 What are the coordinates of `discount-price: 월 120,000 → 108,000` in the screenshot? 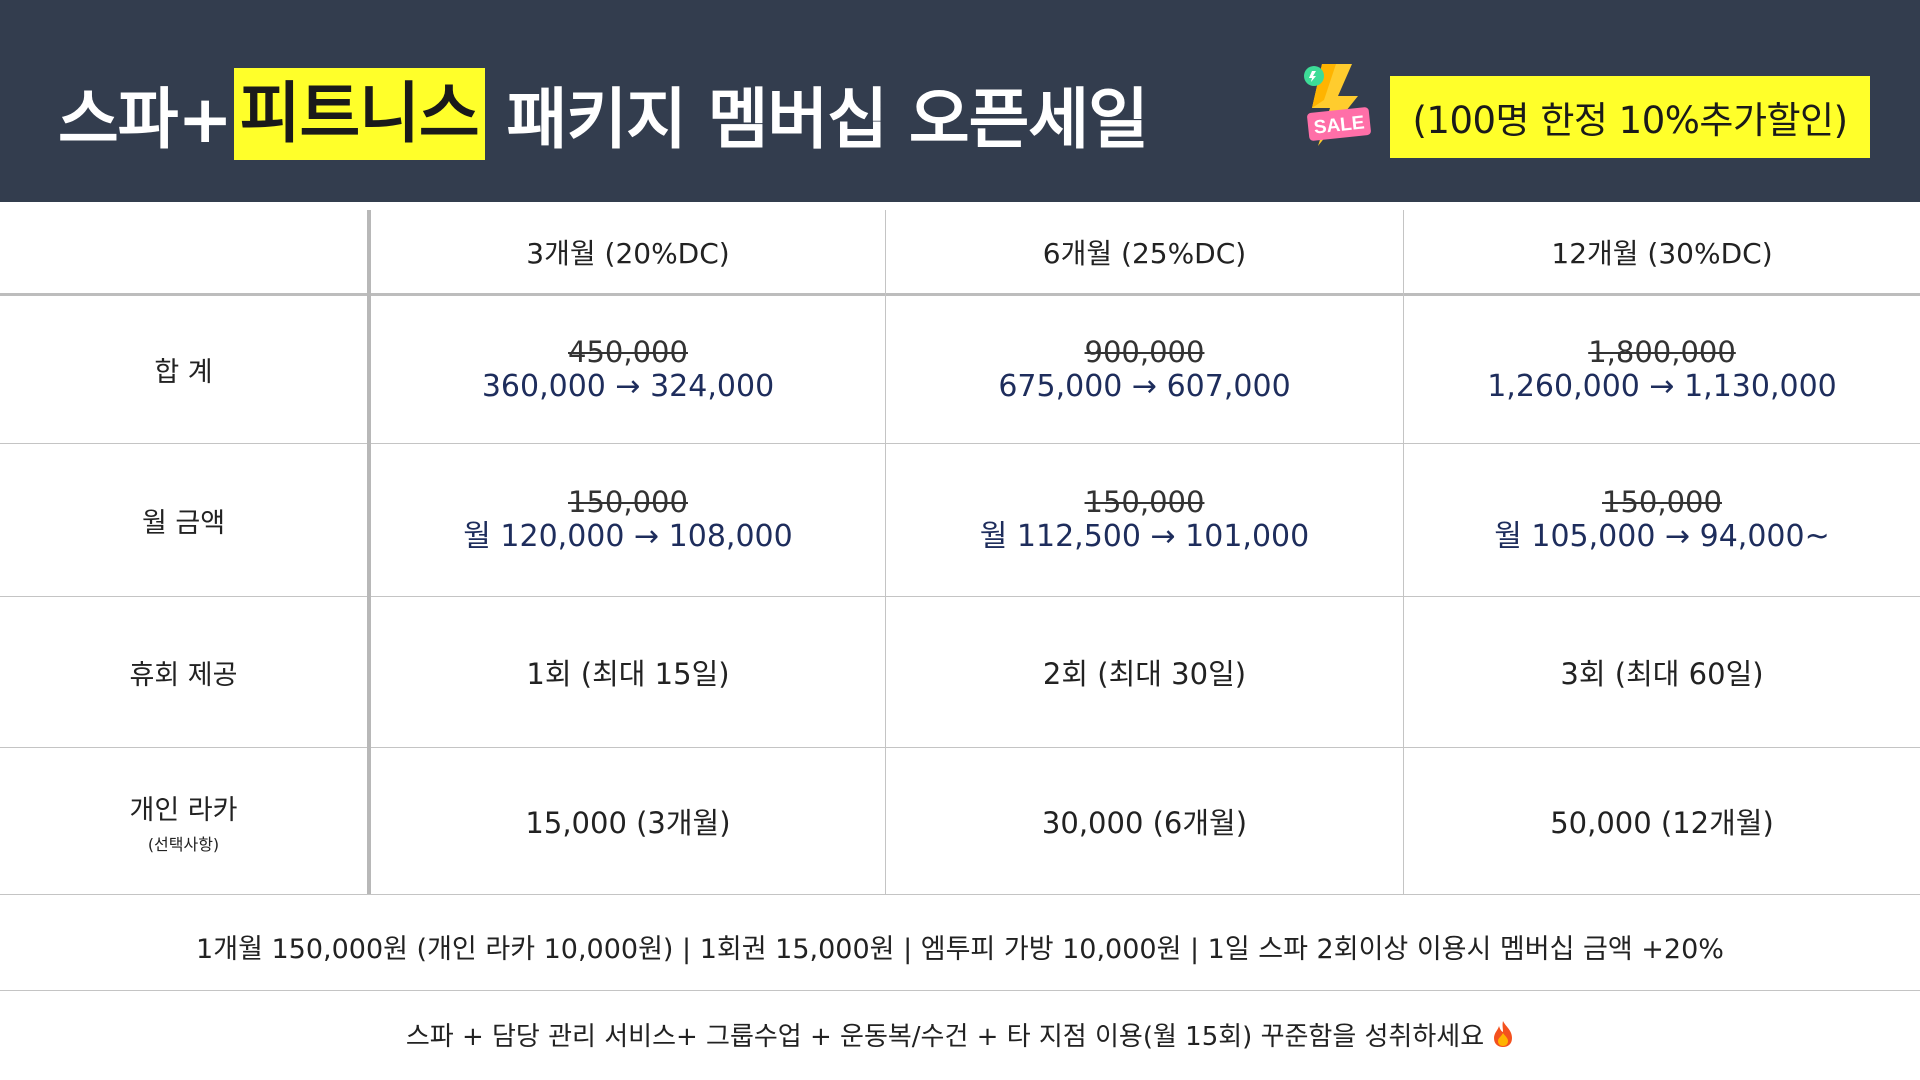 It's located at (628, 536).